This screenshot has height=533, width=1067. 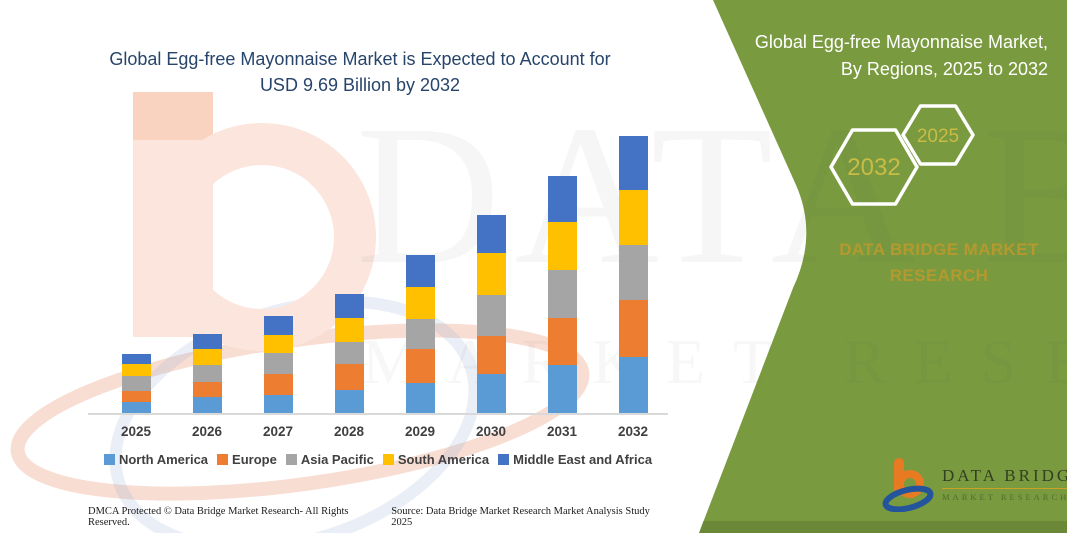 I want to click on brand-wordmark-line1: DATA BRIDGE MARKET, so click(x=939, y=249).